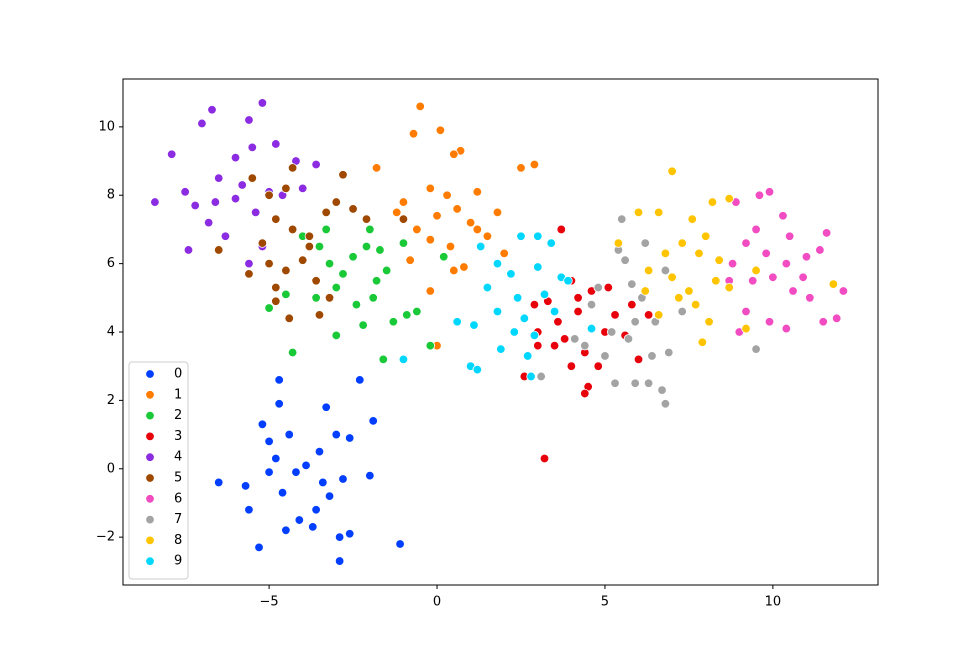 Image resolution: width=977 pixels, height=658 pixels. What do you see at coordinates (111, 195) in the screenshot?
I see `y-tick-label: 8` at bounding box center [111, 195].